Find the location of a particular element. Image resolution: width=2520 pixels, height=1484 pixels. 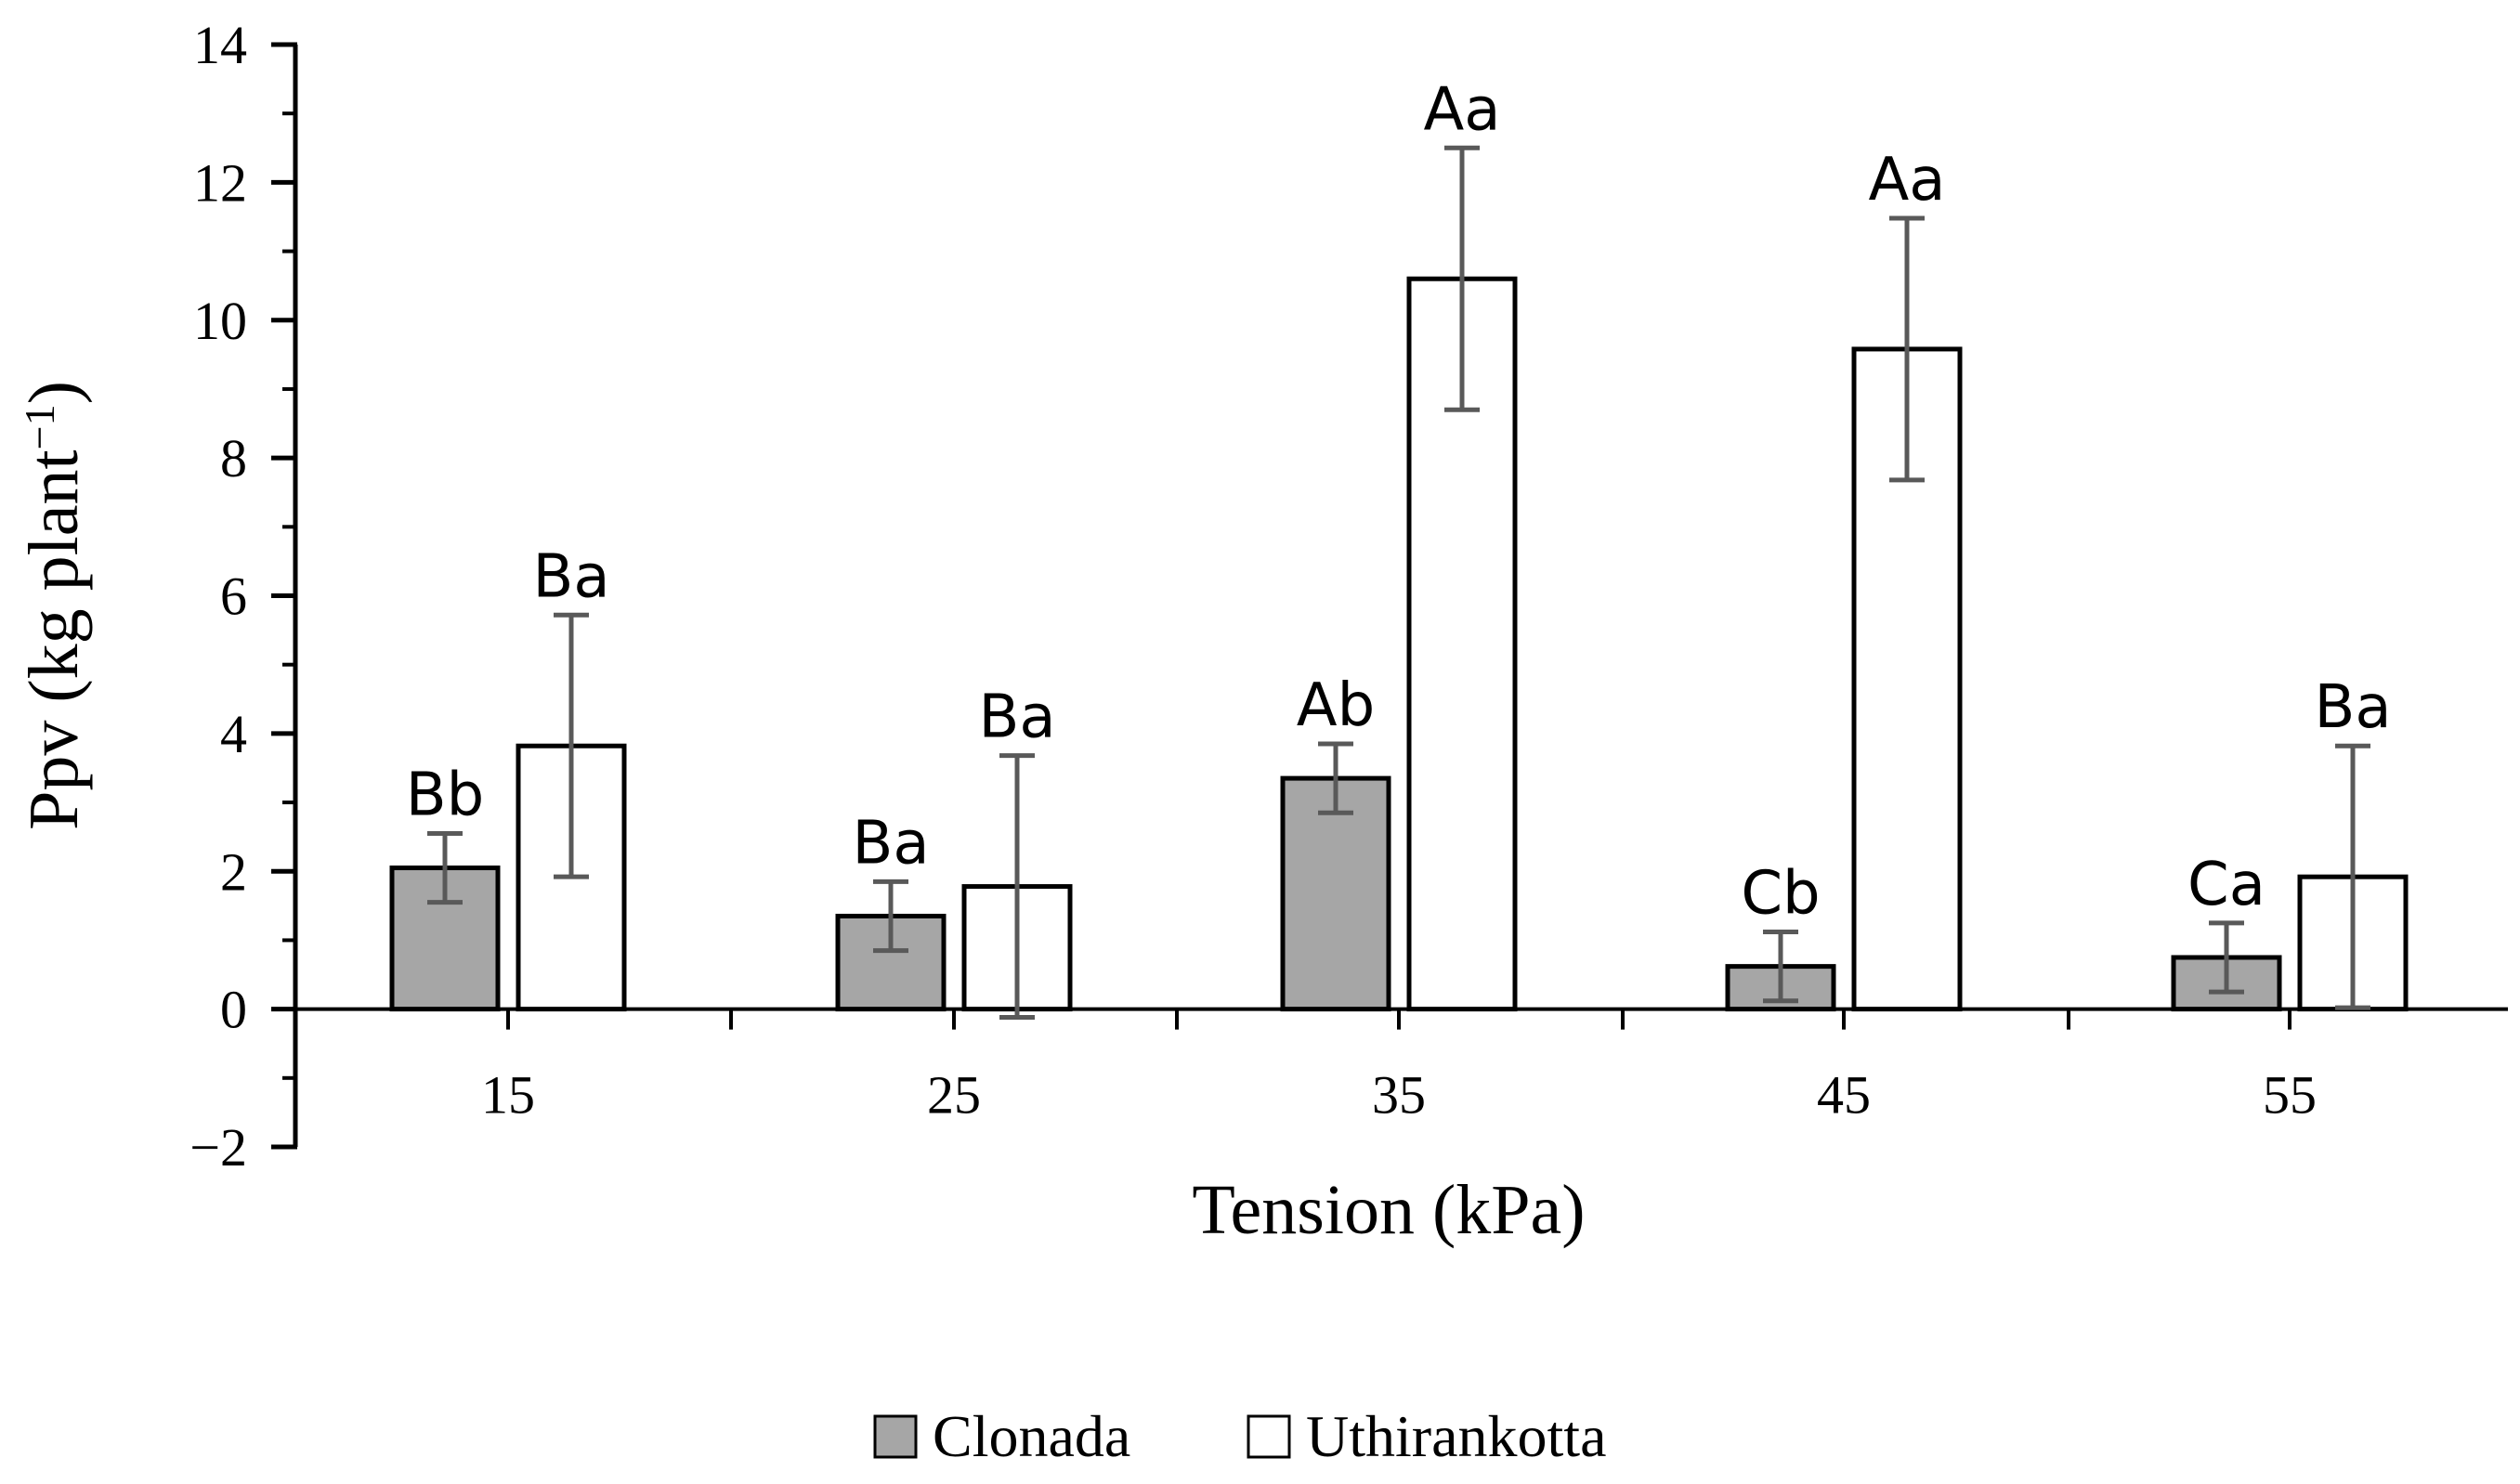

data-label-clonada: Ba is located at coordinates (890, 843).